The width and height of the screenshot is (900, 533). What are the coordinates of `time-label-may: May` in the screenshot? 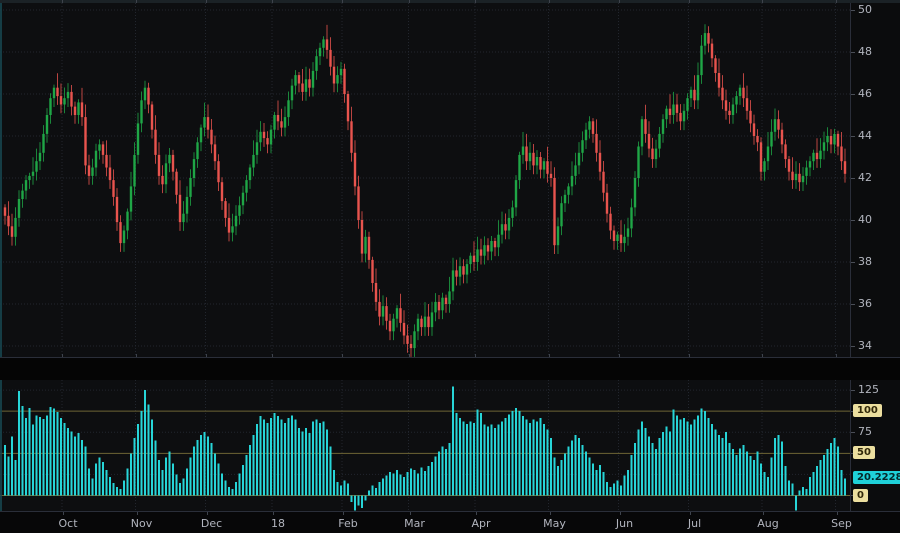 It's located at (554, 523).